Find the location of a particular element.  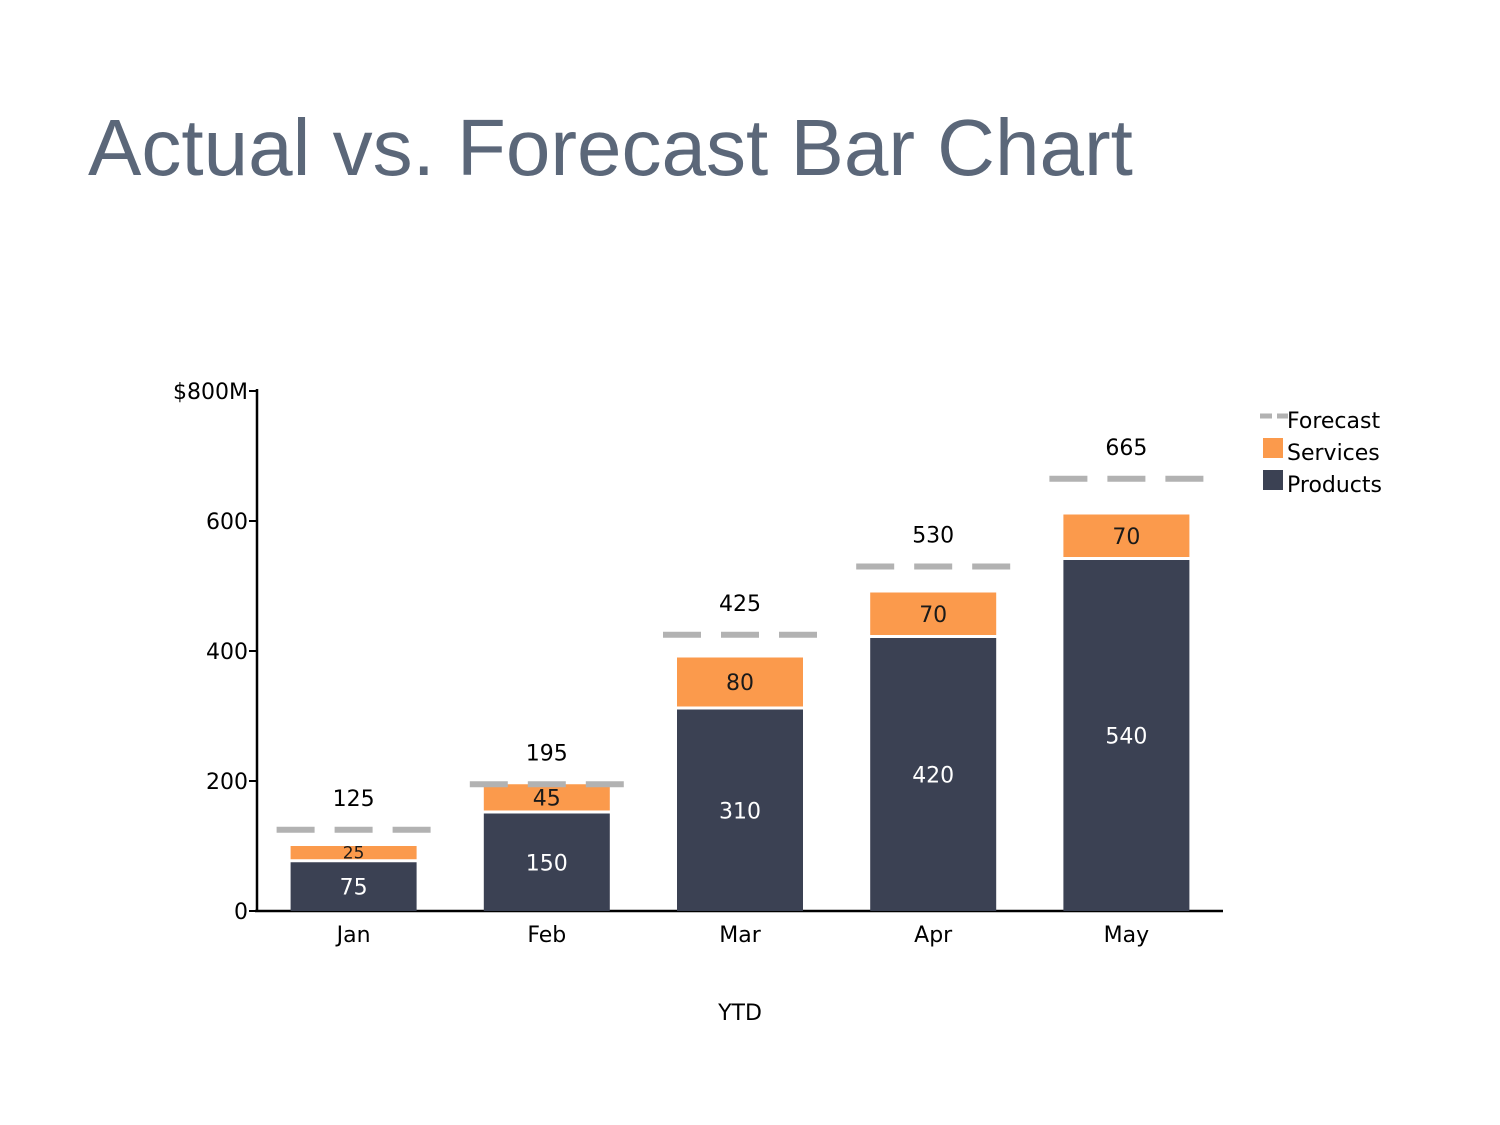

data-label-services: 25 is located at coordinates (354, 854).